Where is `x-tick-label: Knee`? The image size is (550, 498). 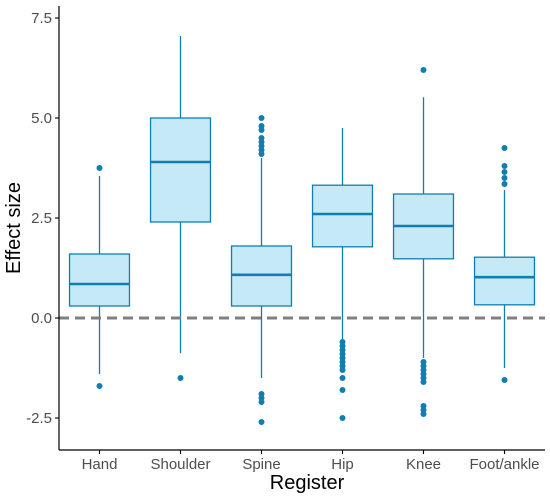
x-tick-label: Knee is located at coordinates (423, 464).